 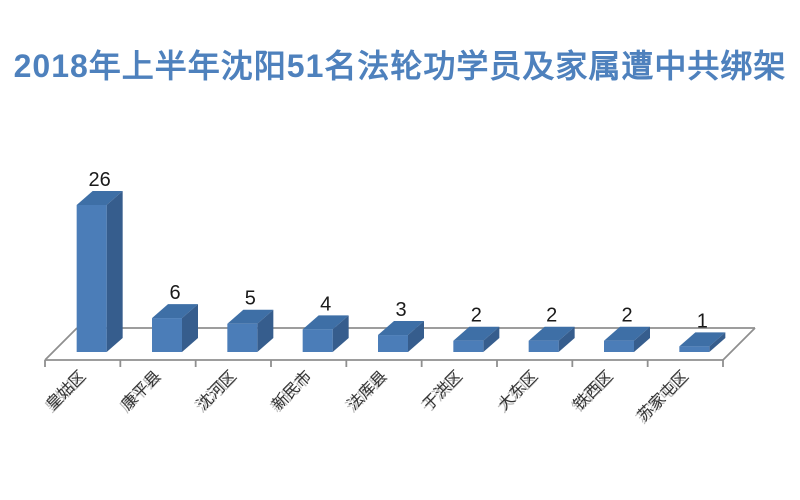 What do you see at coordinates (663, 396) in the screenshot?
I see `category-label: 苏家屯区` at bounding box center [663, 396].